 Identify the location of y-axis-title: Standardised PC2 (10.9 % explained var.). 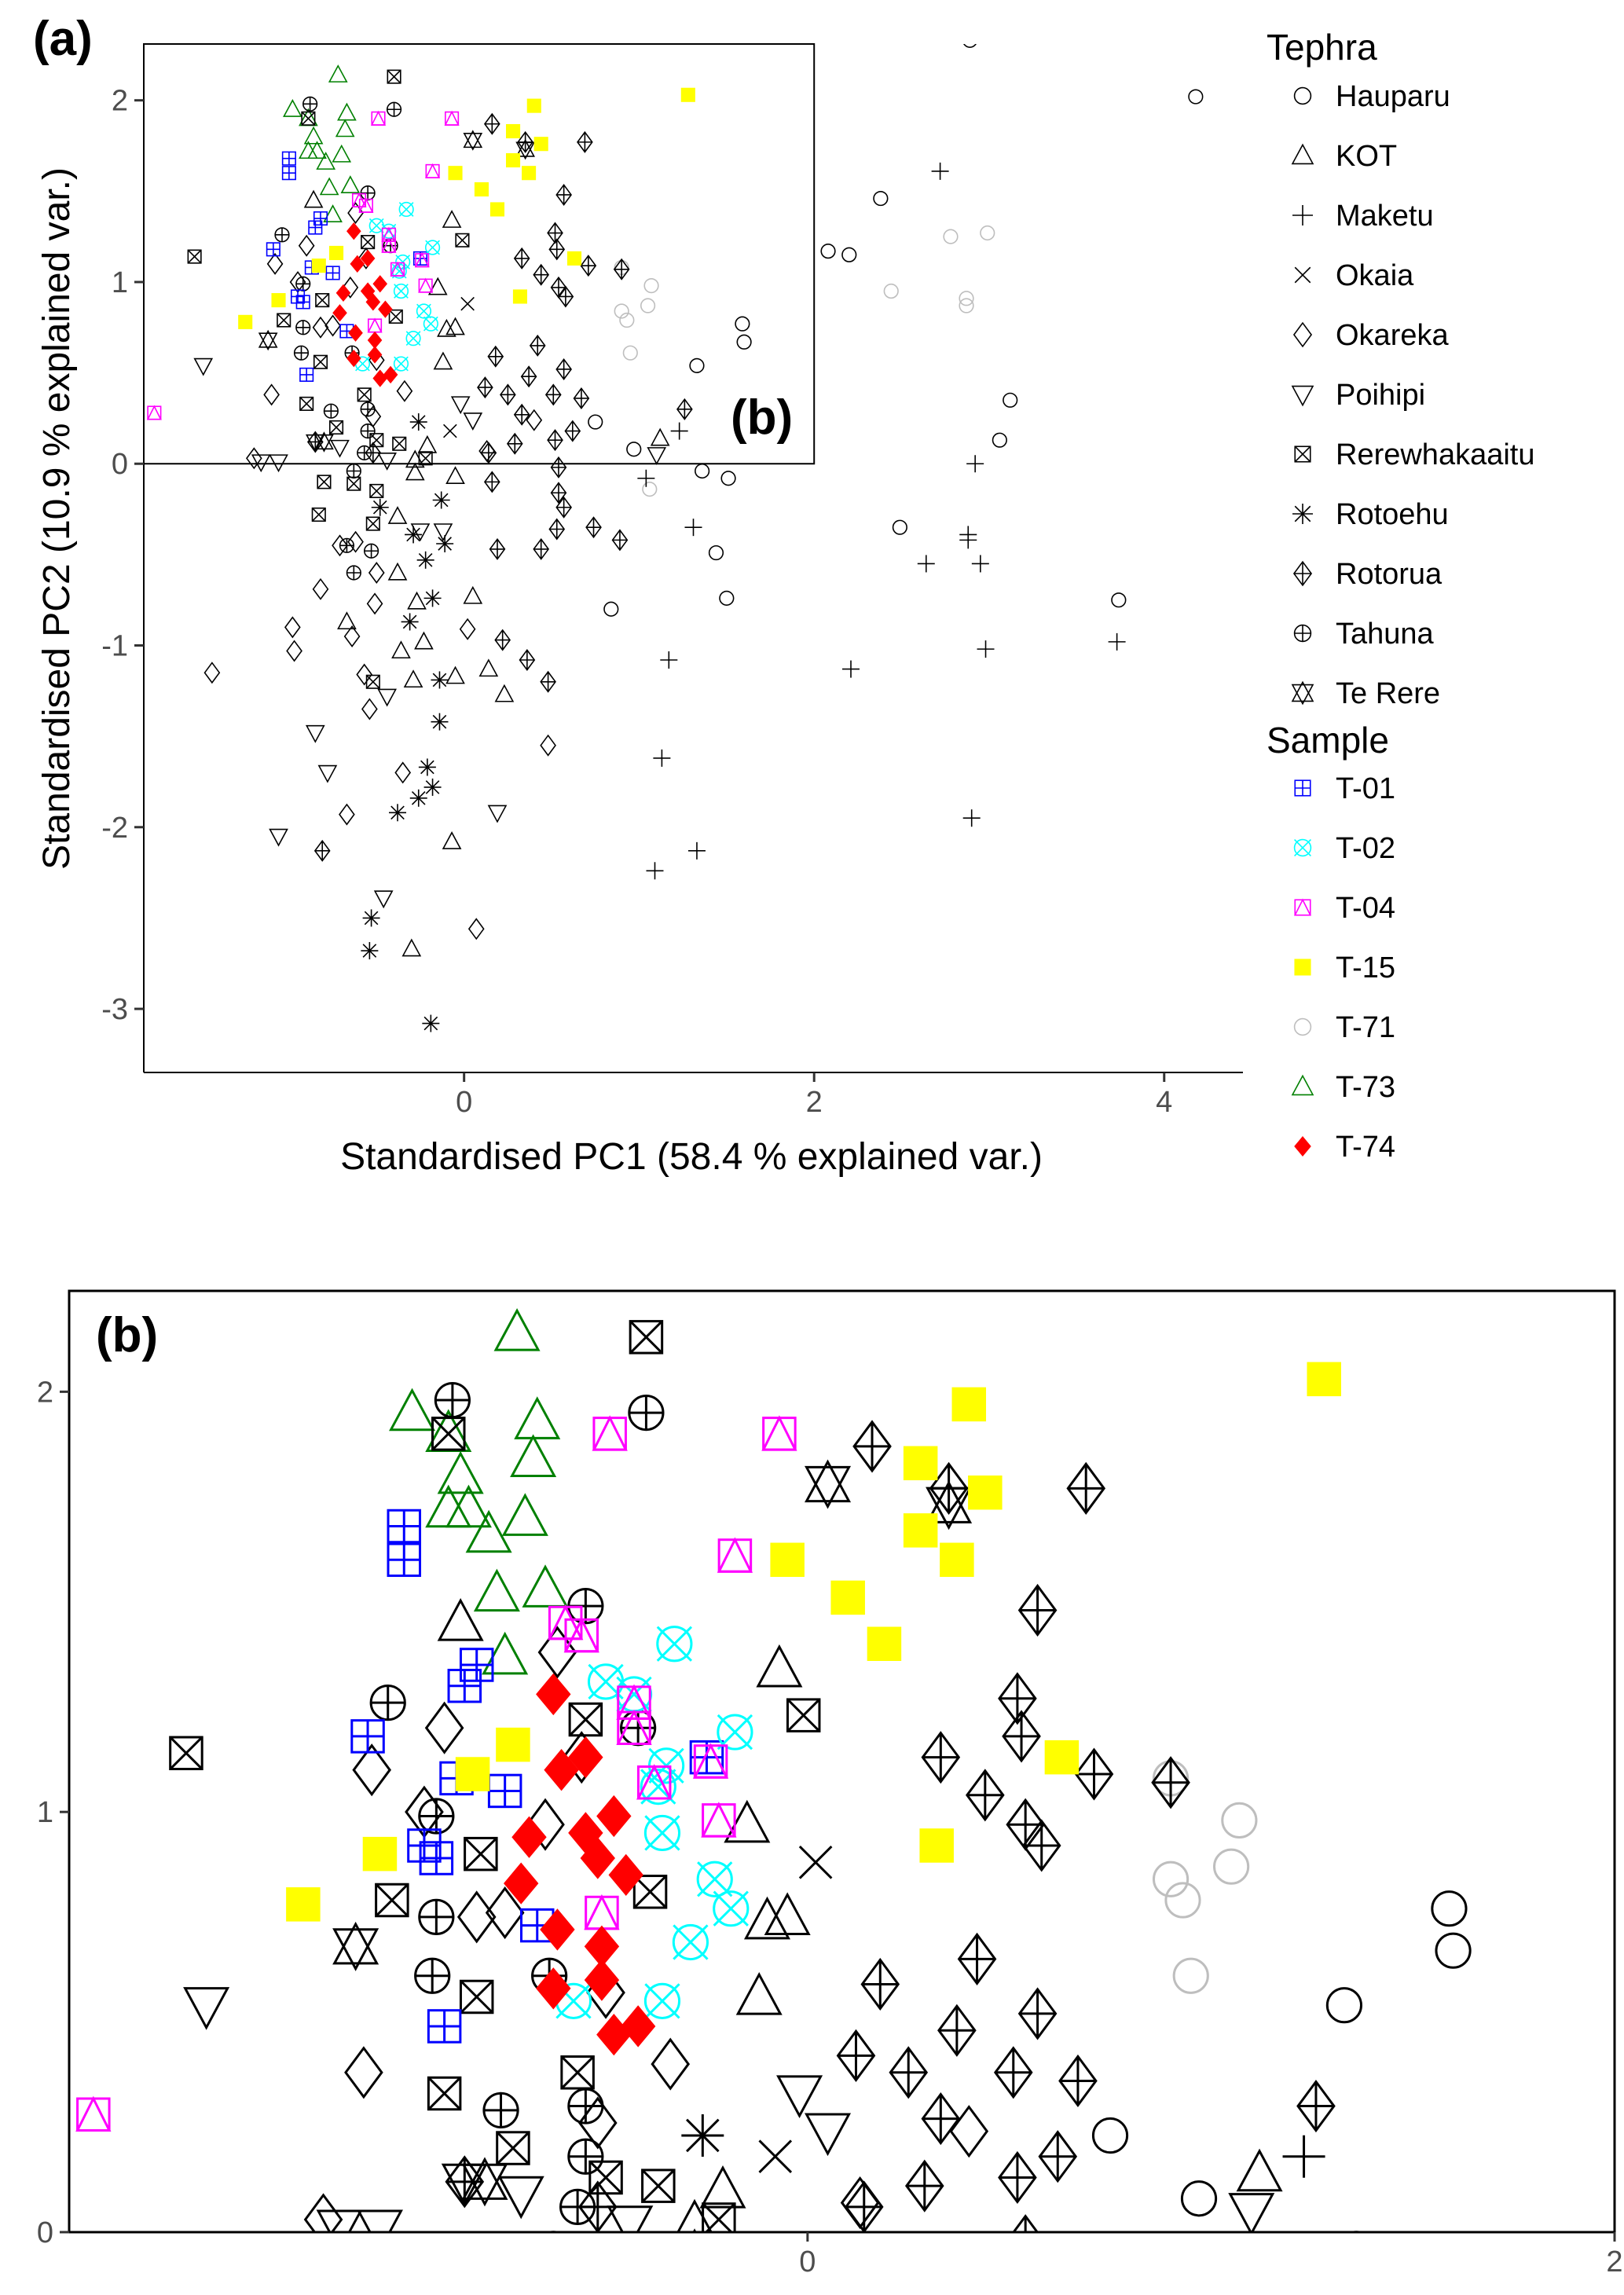
(57, 518).